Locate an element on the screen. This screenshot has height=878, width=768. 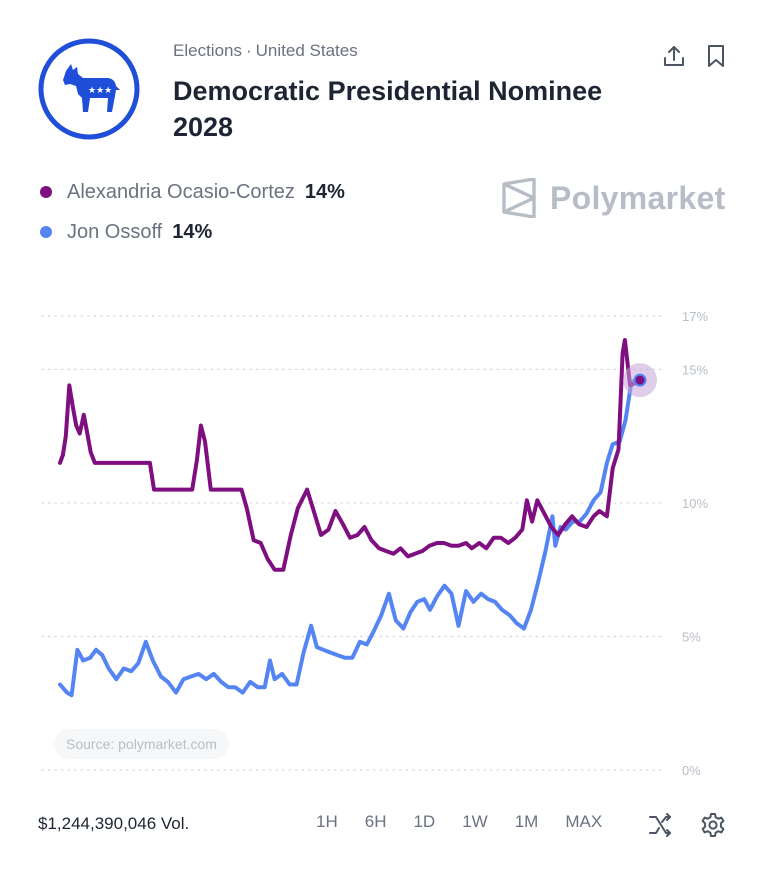
breadcrumb: Elections · United States is located at coordinates (265, 51).